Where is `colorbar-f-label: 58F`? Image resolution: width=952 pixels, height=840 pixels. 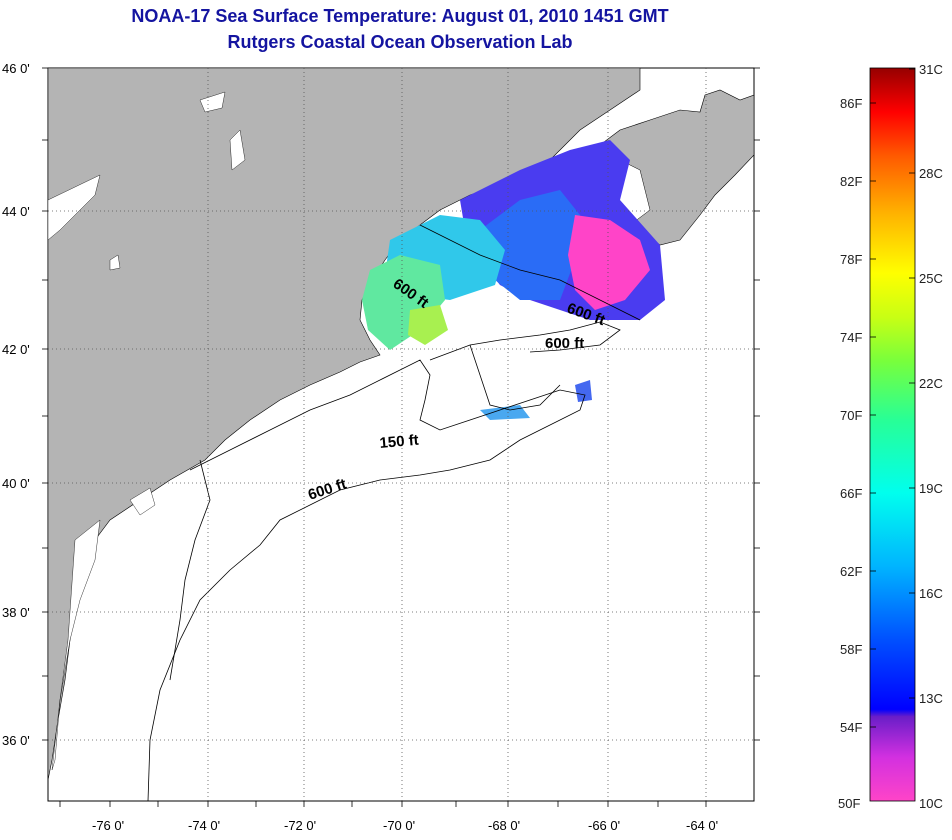 colorbar-f-label: 58F is located at coordinates (851, 649).